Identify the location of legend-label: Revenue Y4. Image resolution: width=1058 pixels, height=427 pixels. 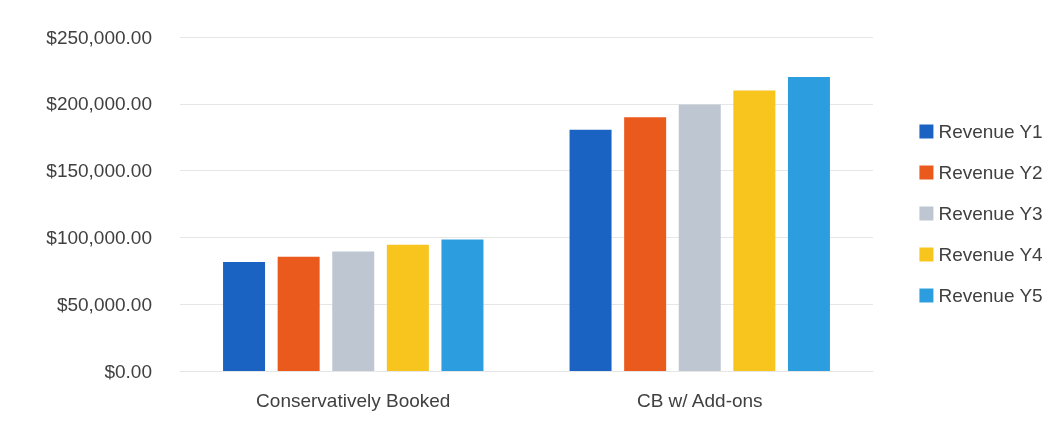
(991, 254).